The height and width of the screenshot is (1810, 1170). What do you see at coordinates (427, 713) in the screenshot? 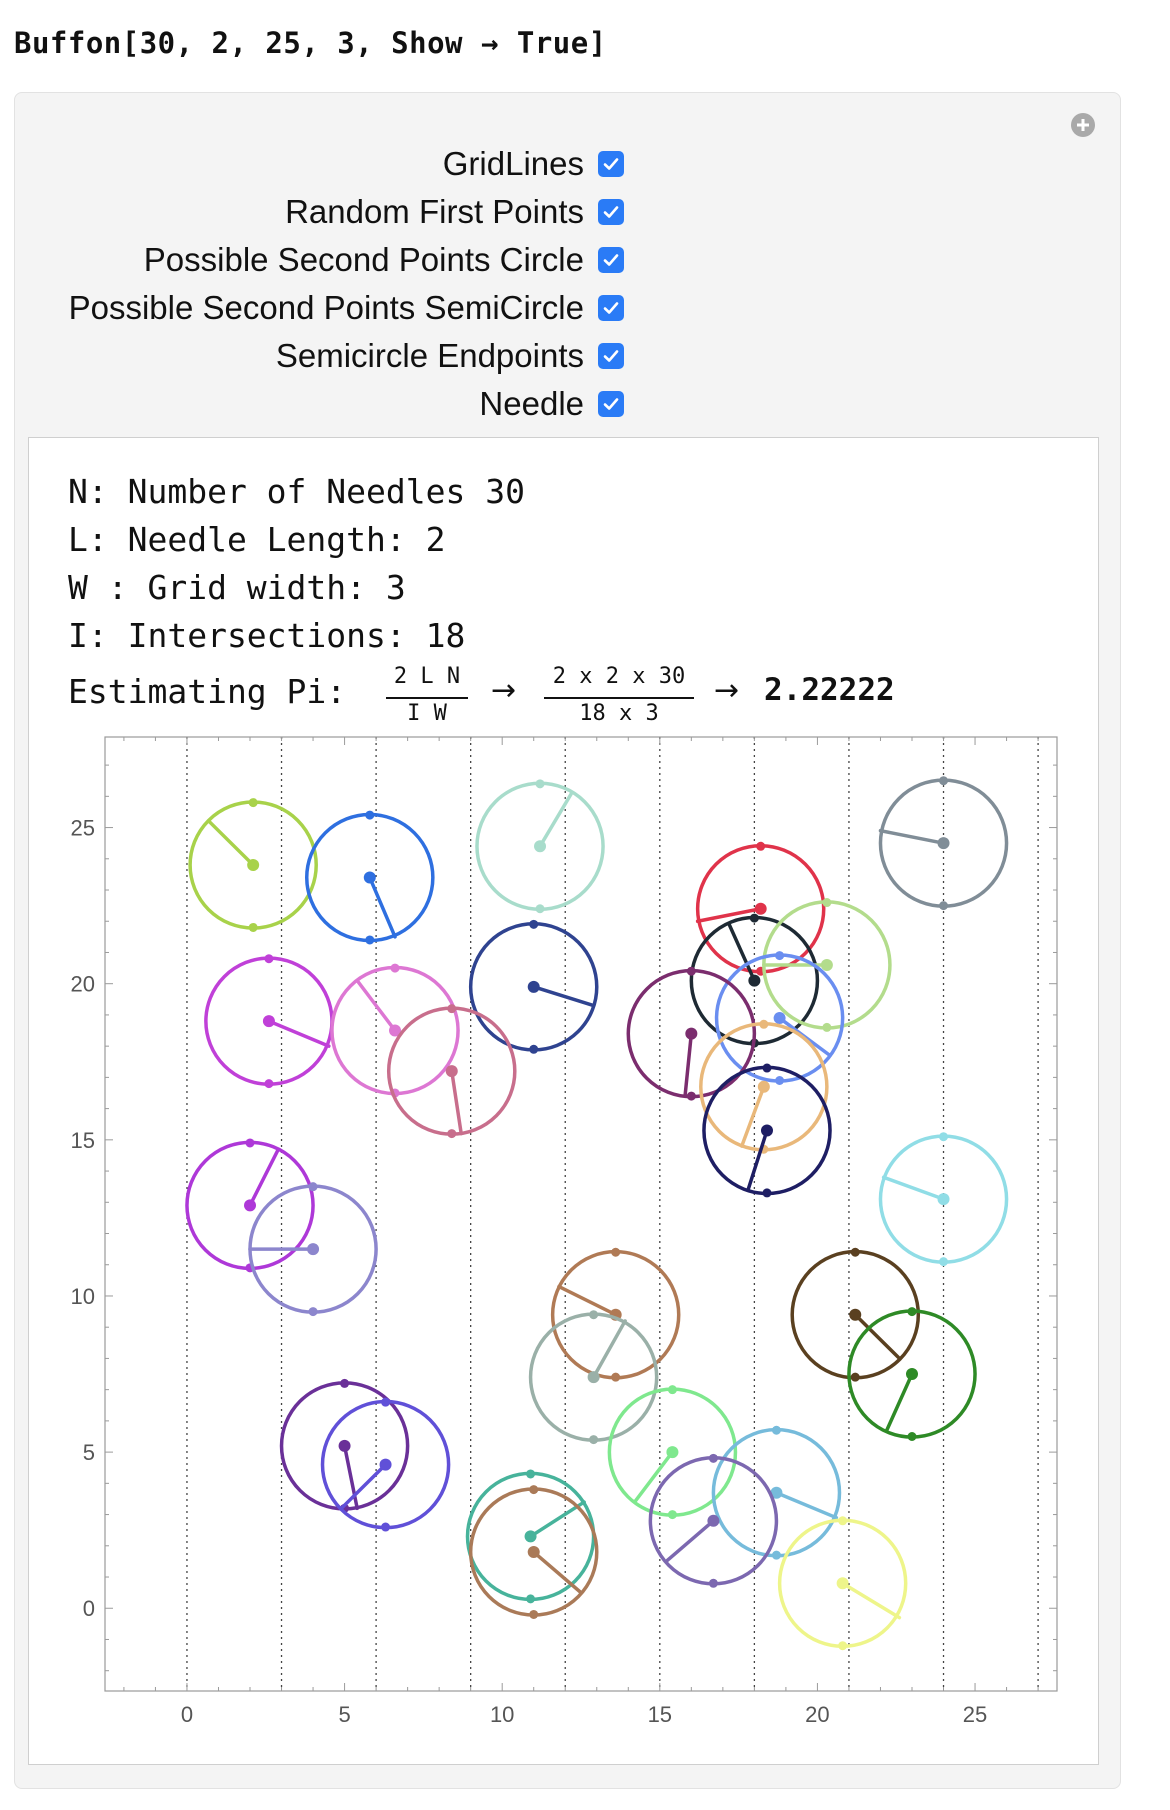
I see `fraction-denominator: I W` at bounding box center [427, 713].